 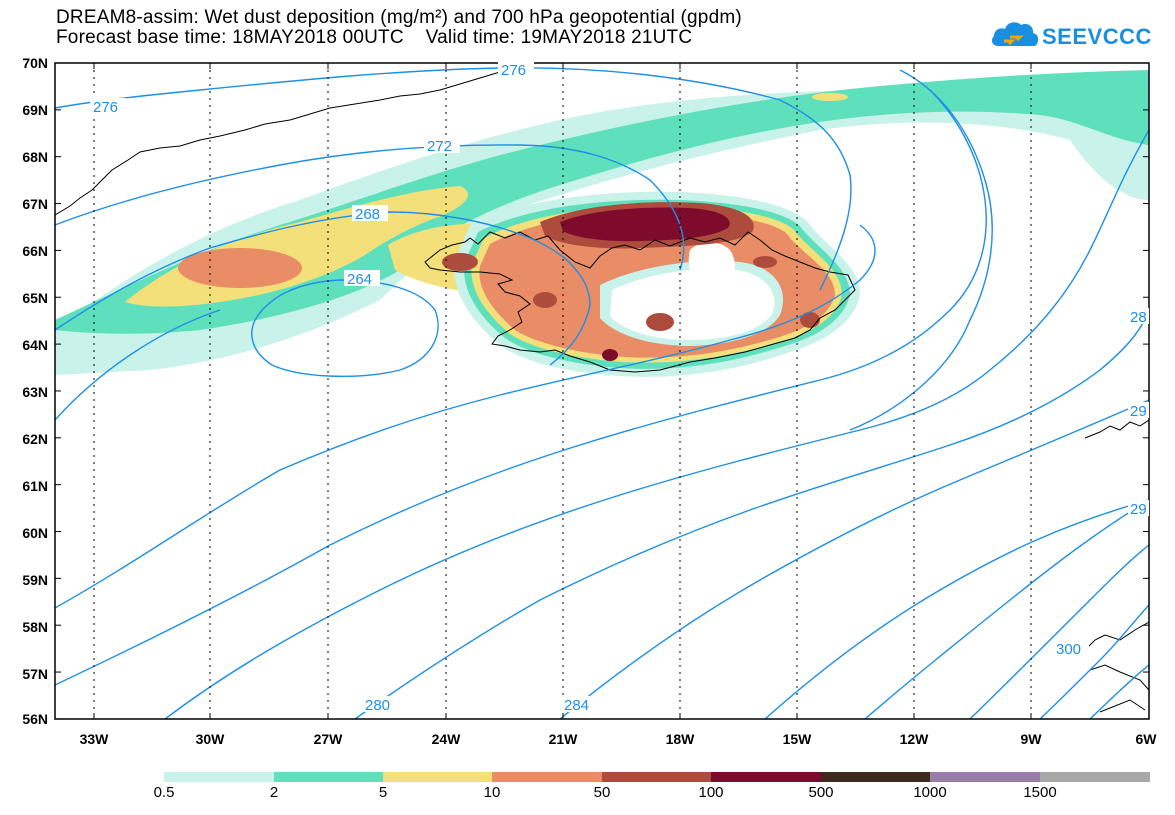 What do you see at coordinates (35, 298) in the screenshot?
I see `lat-label: 65N` at bounding box center [35, 298].